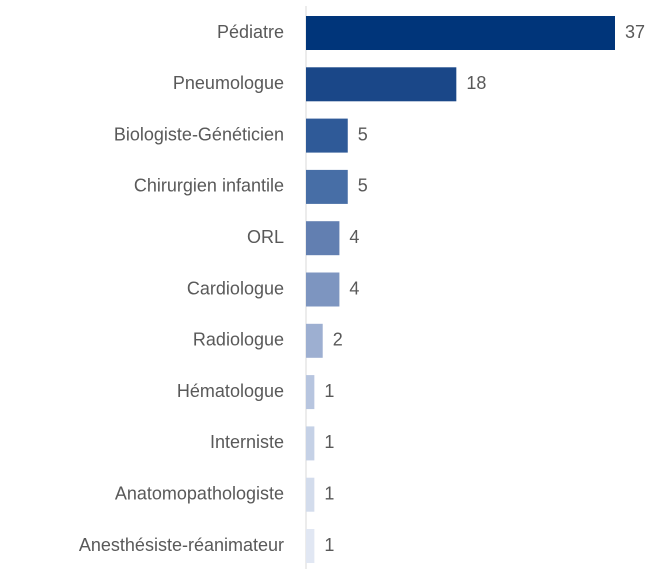 This screenshot has height=569, width=664. What do you see at coordinates (230, 391) in the screenshot?
I see `category-label: Hématologue` at bounding box center [230, 391].